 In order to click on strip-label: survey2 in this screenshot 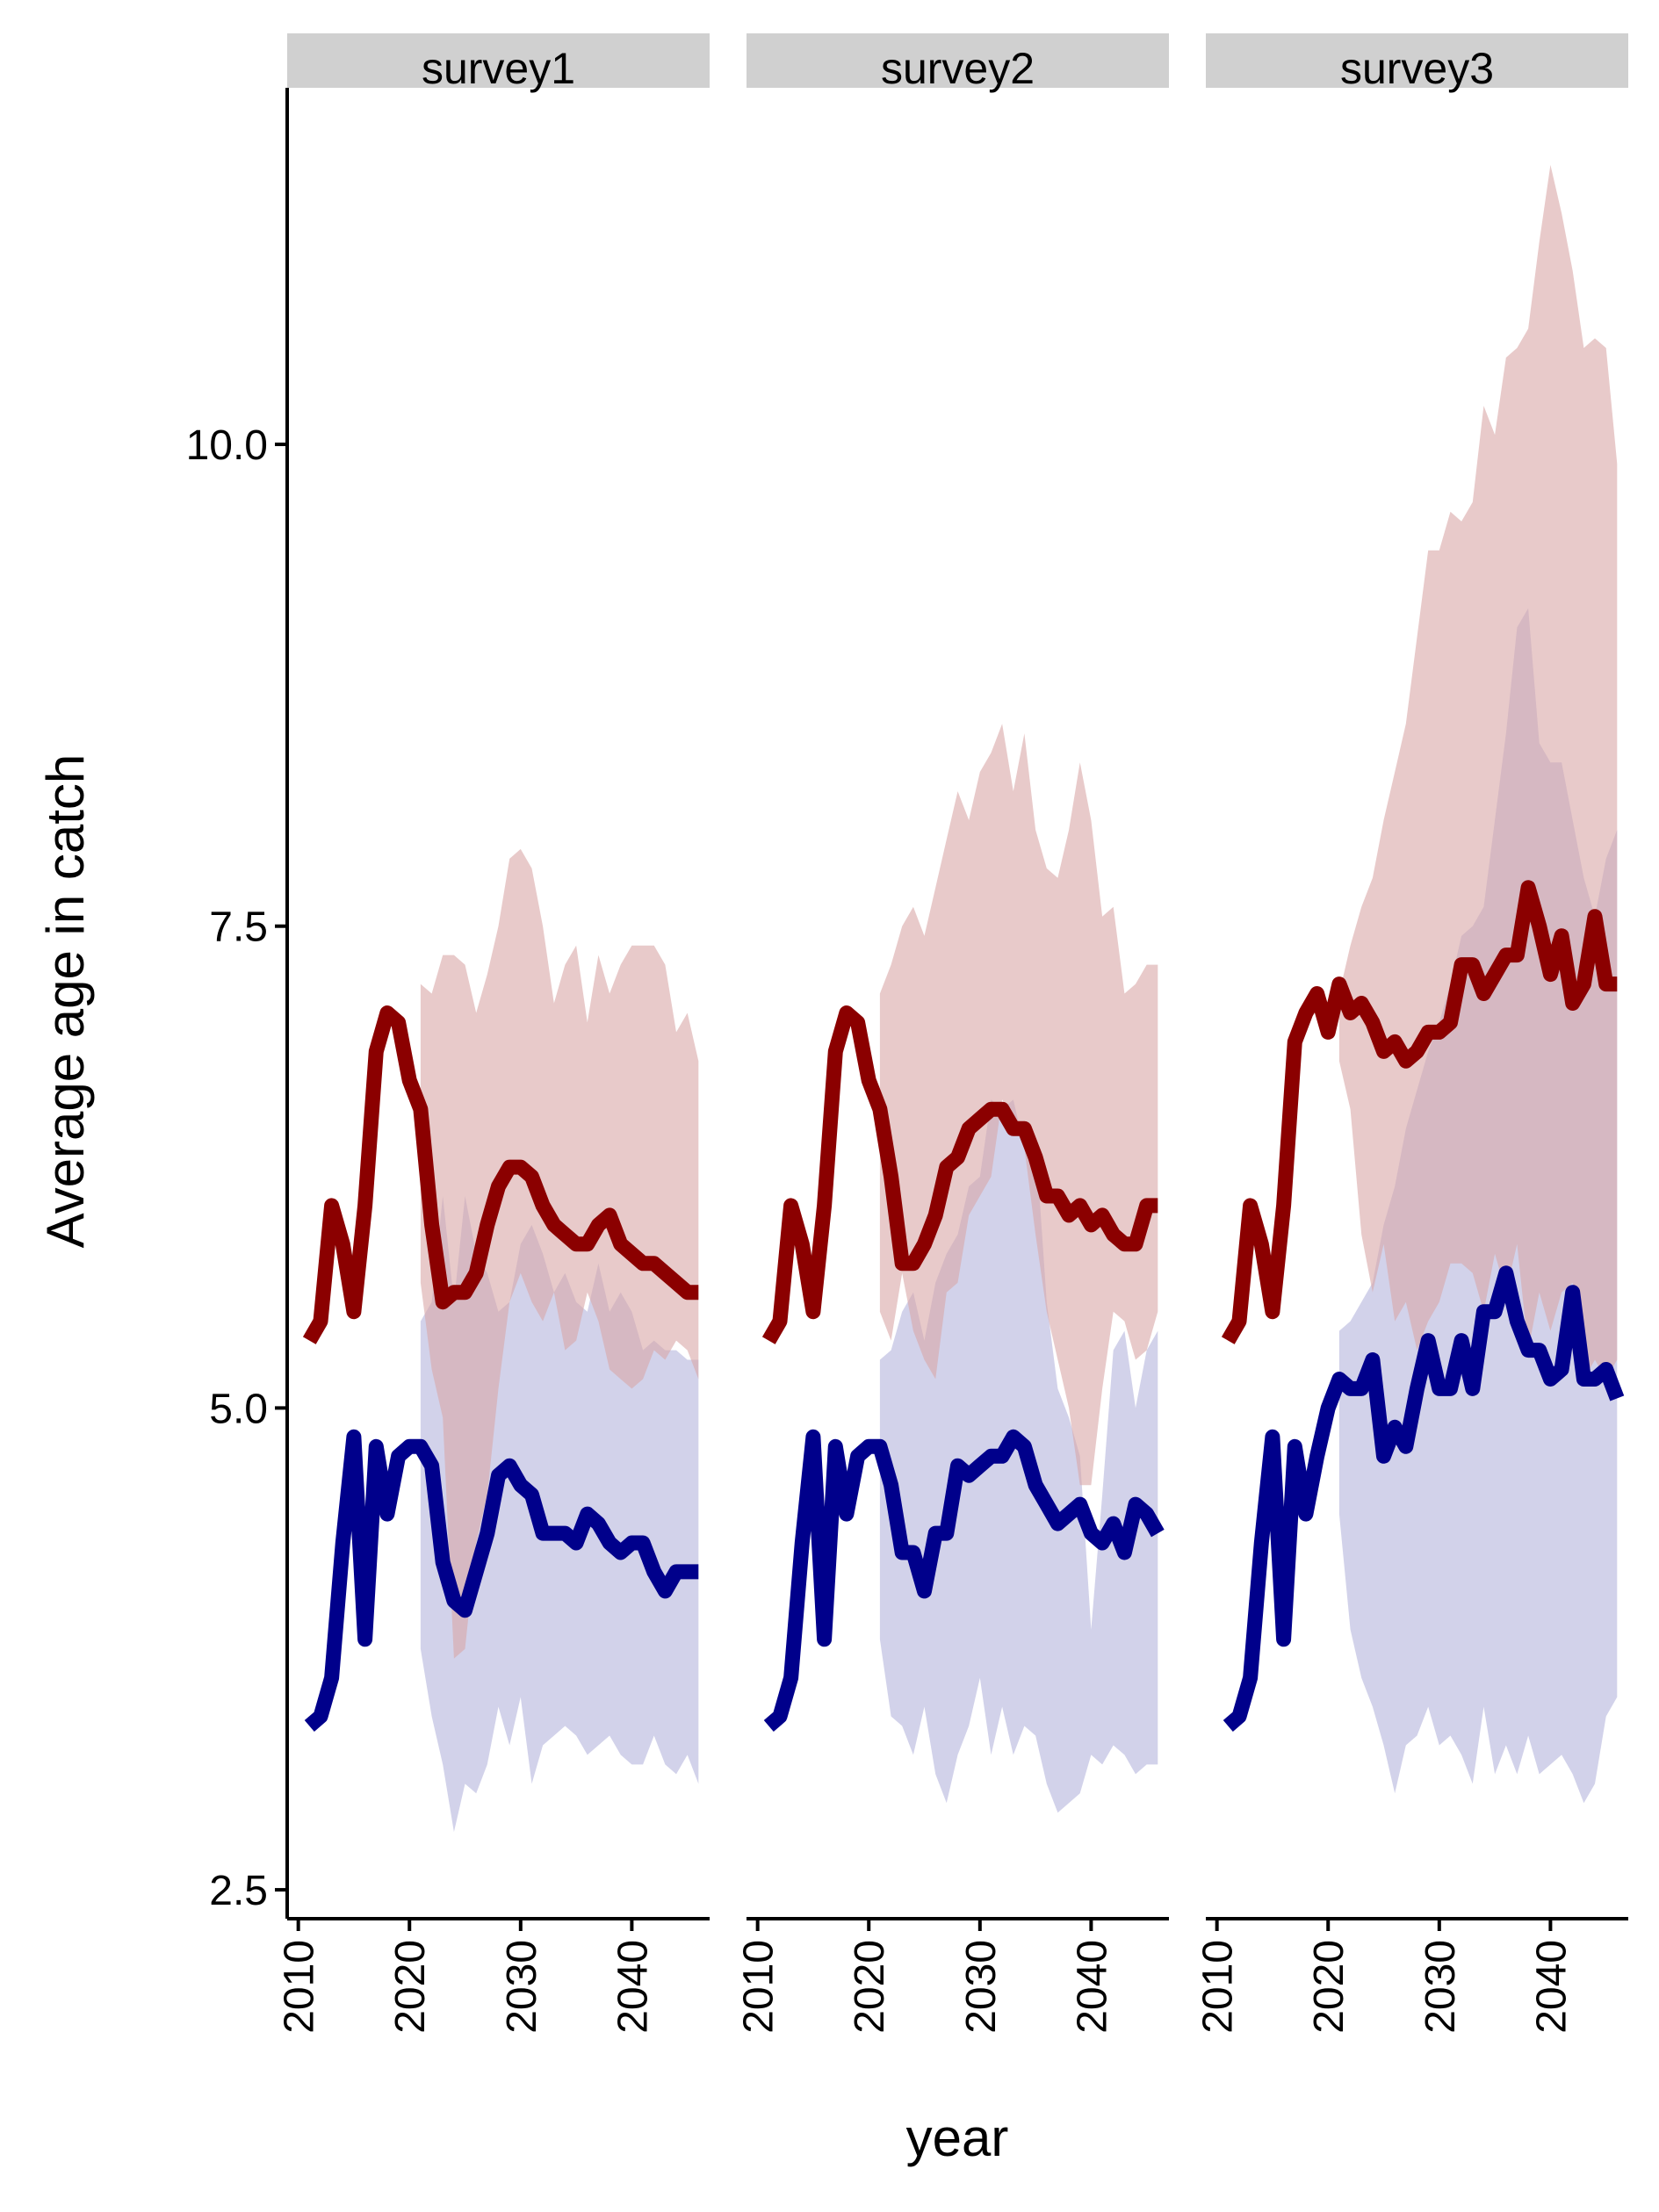, I will do `click(958, 68)`.